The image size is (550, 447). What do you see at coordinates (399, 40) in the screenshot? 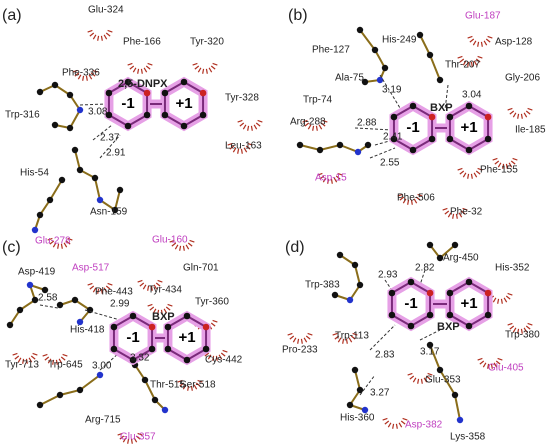
I see `residue-label: His-249` at bounding box center [399, 40].